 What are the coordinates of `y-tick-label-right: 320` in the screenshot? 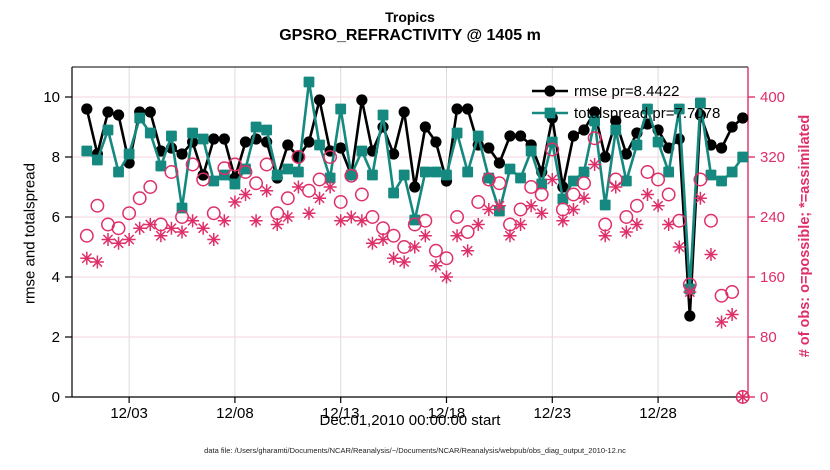 It's located at (772, 157).